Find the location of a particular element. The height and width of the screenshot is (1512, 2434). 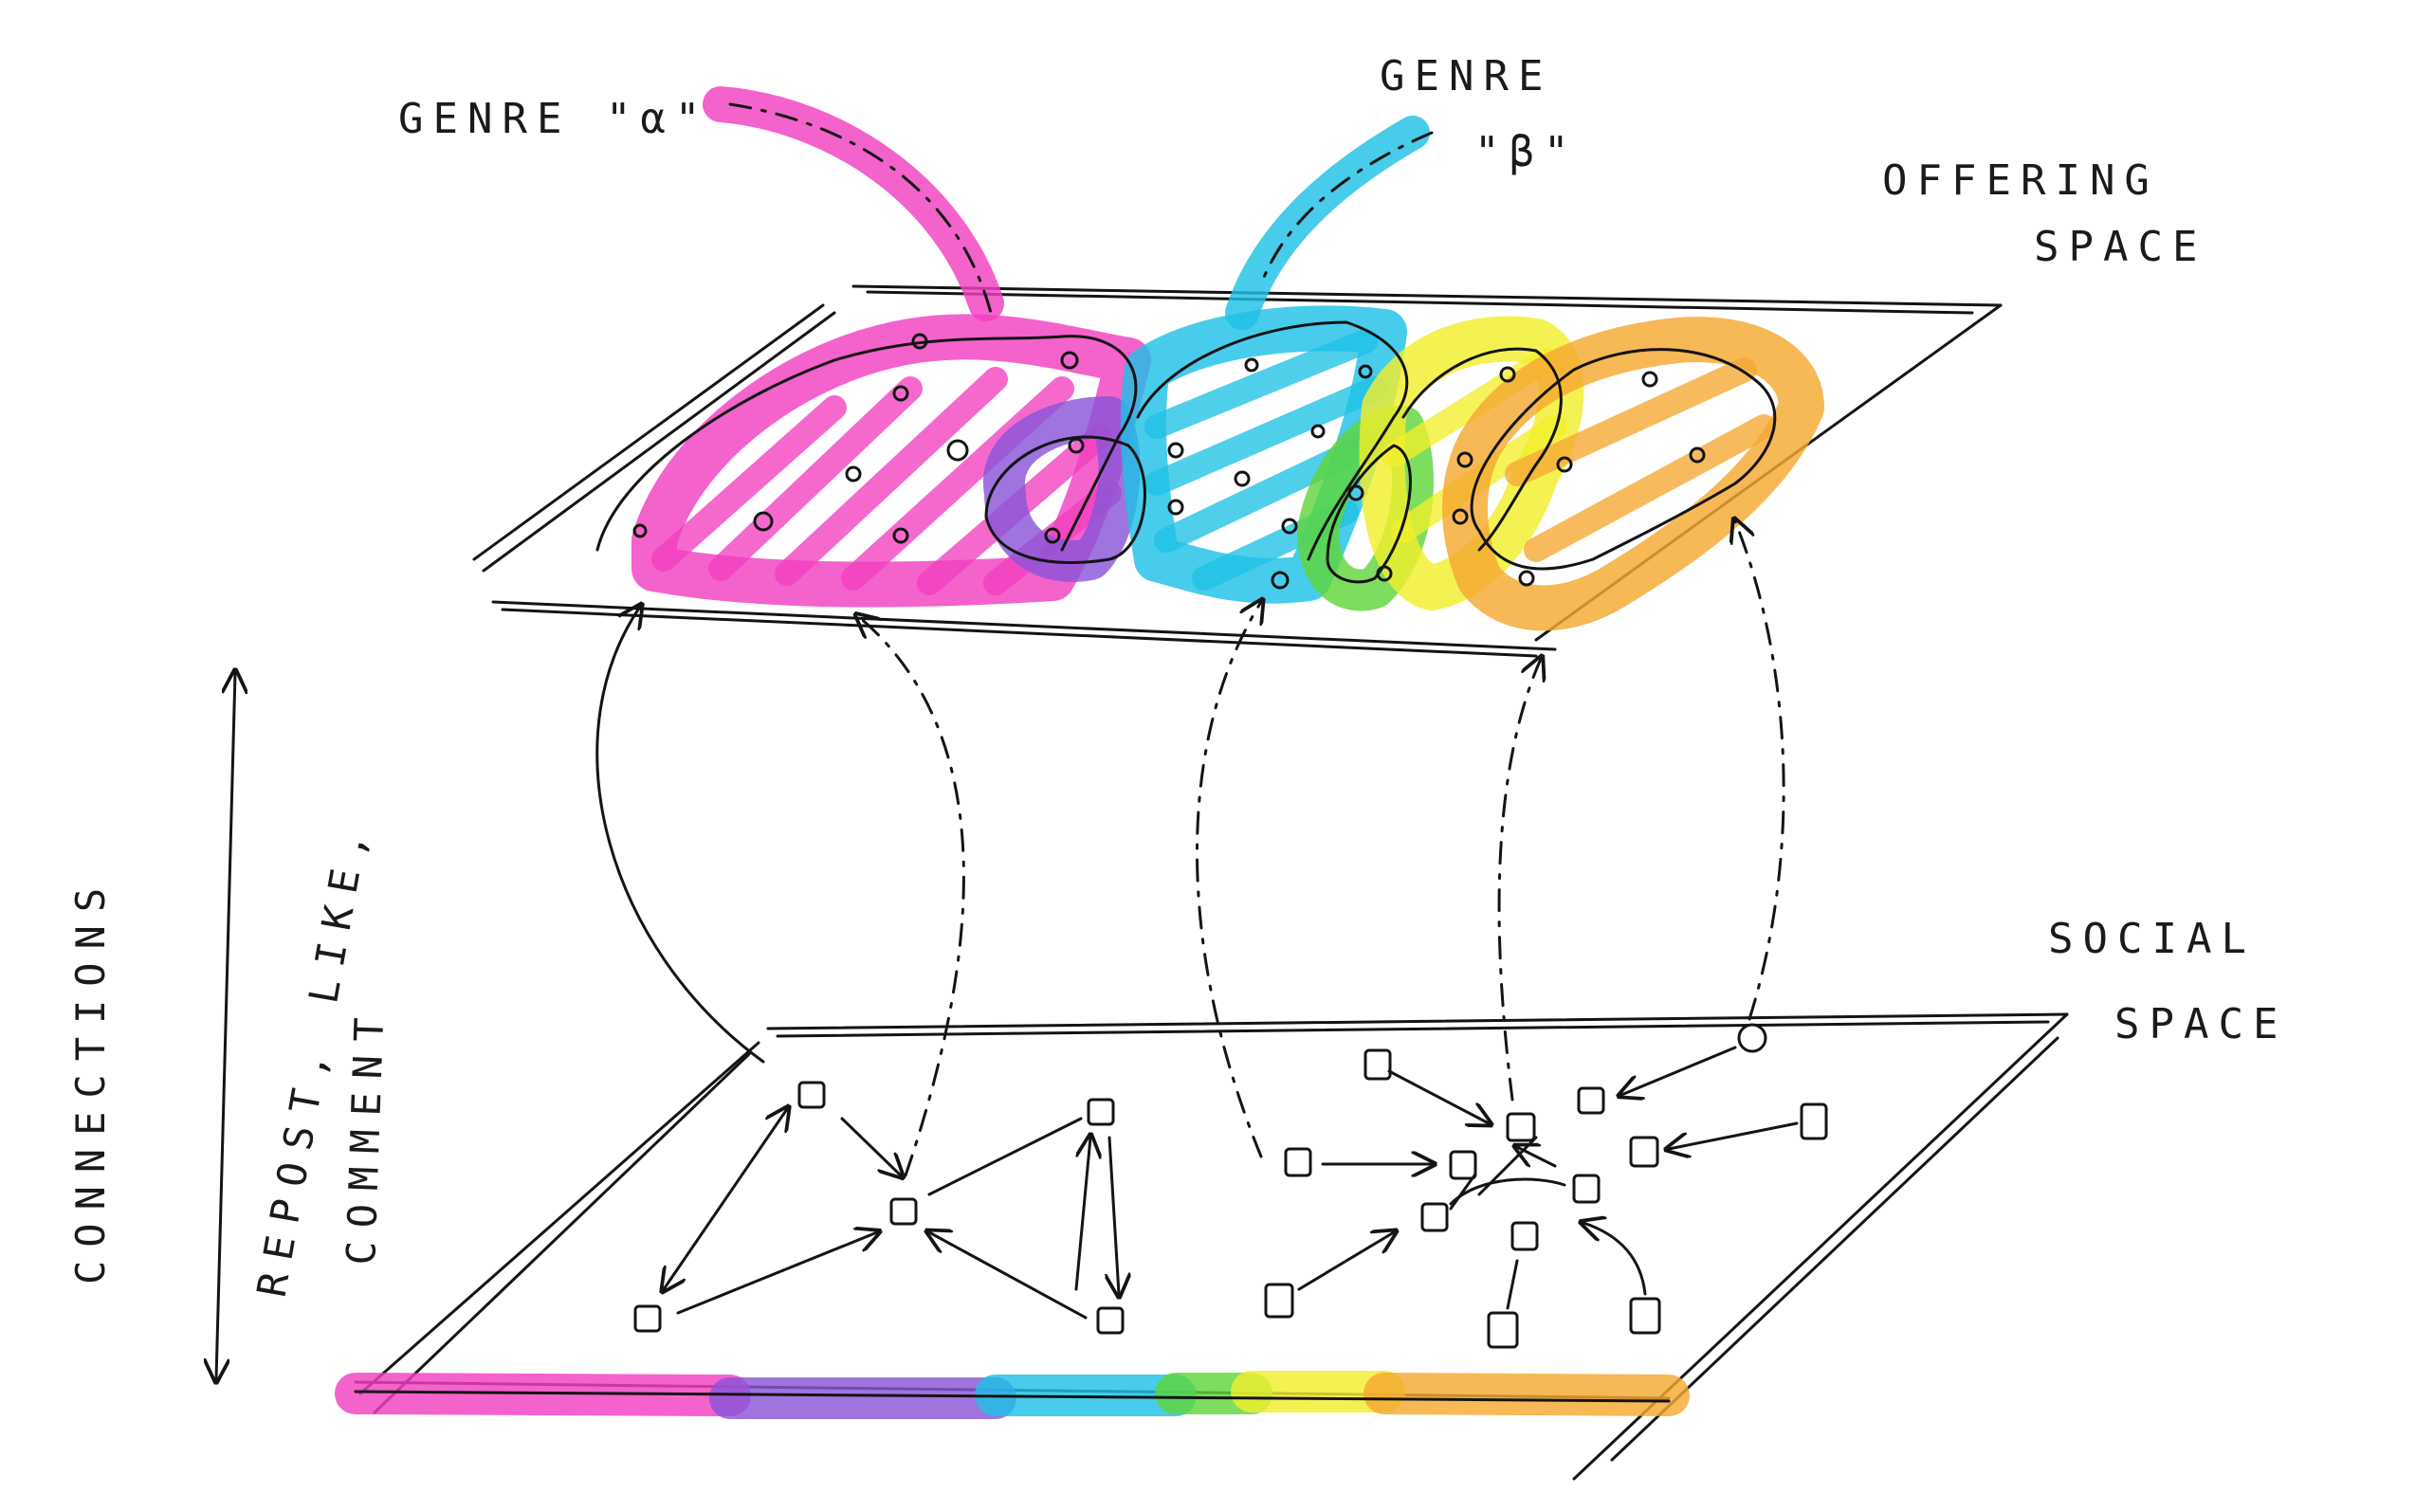

genre-beta-tail is located at coordinates (1327, 223).